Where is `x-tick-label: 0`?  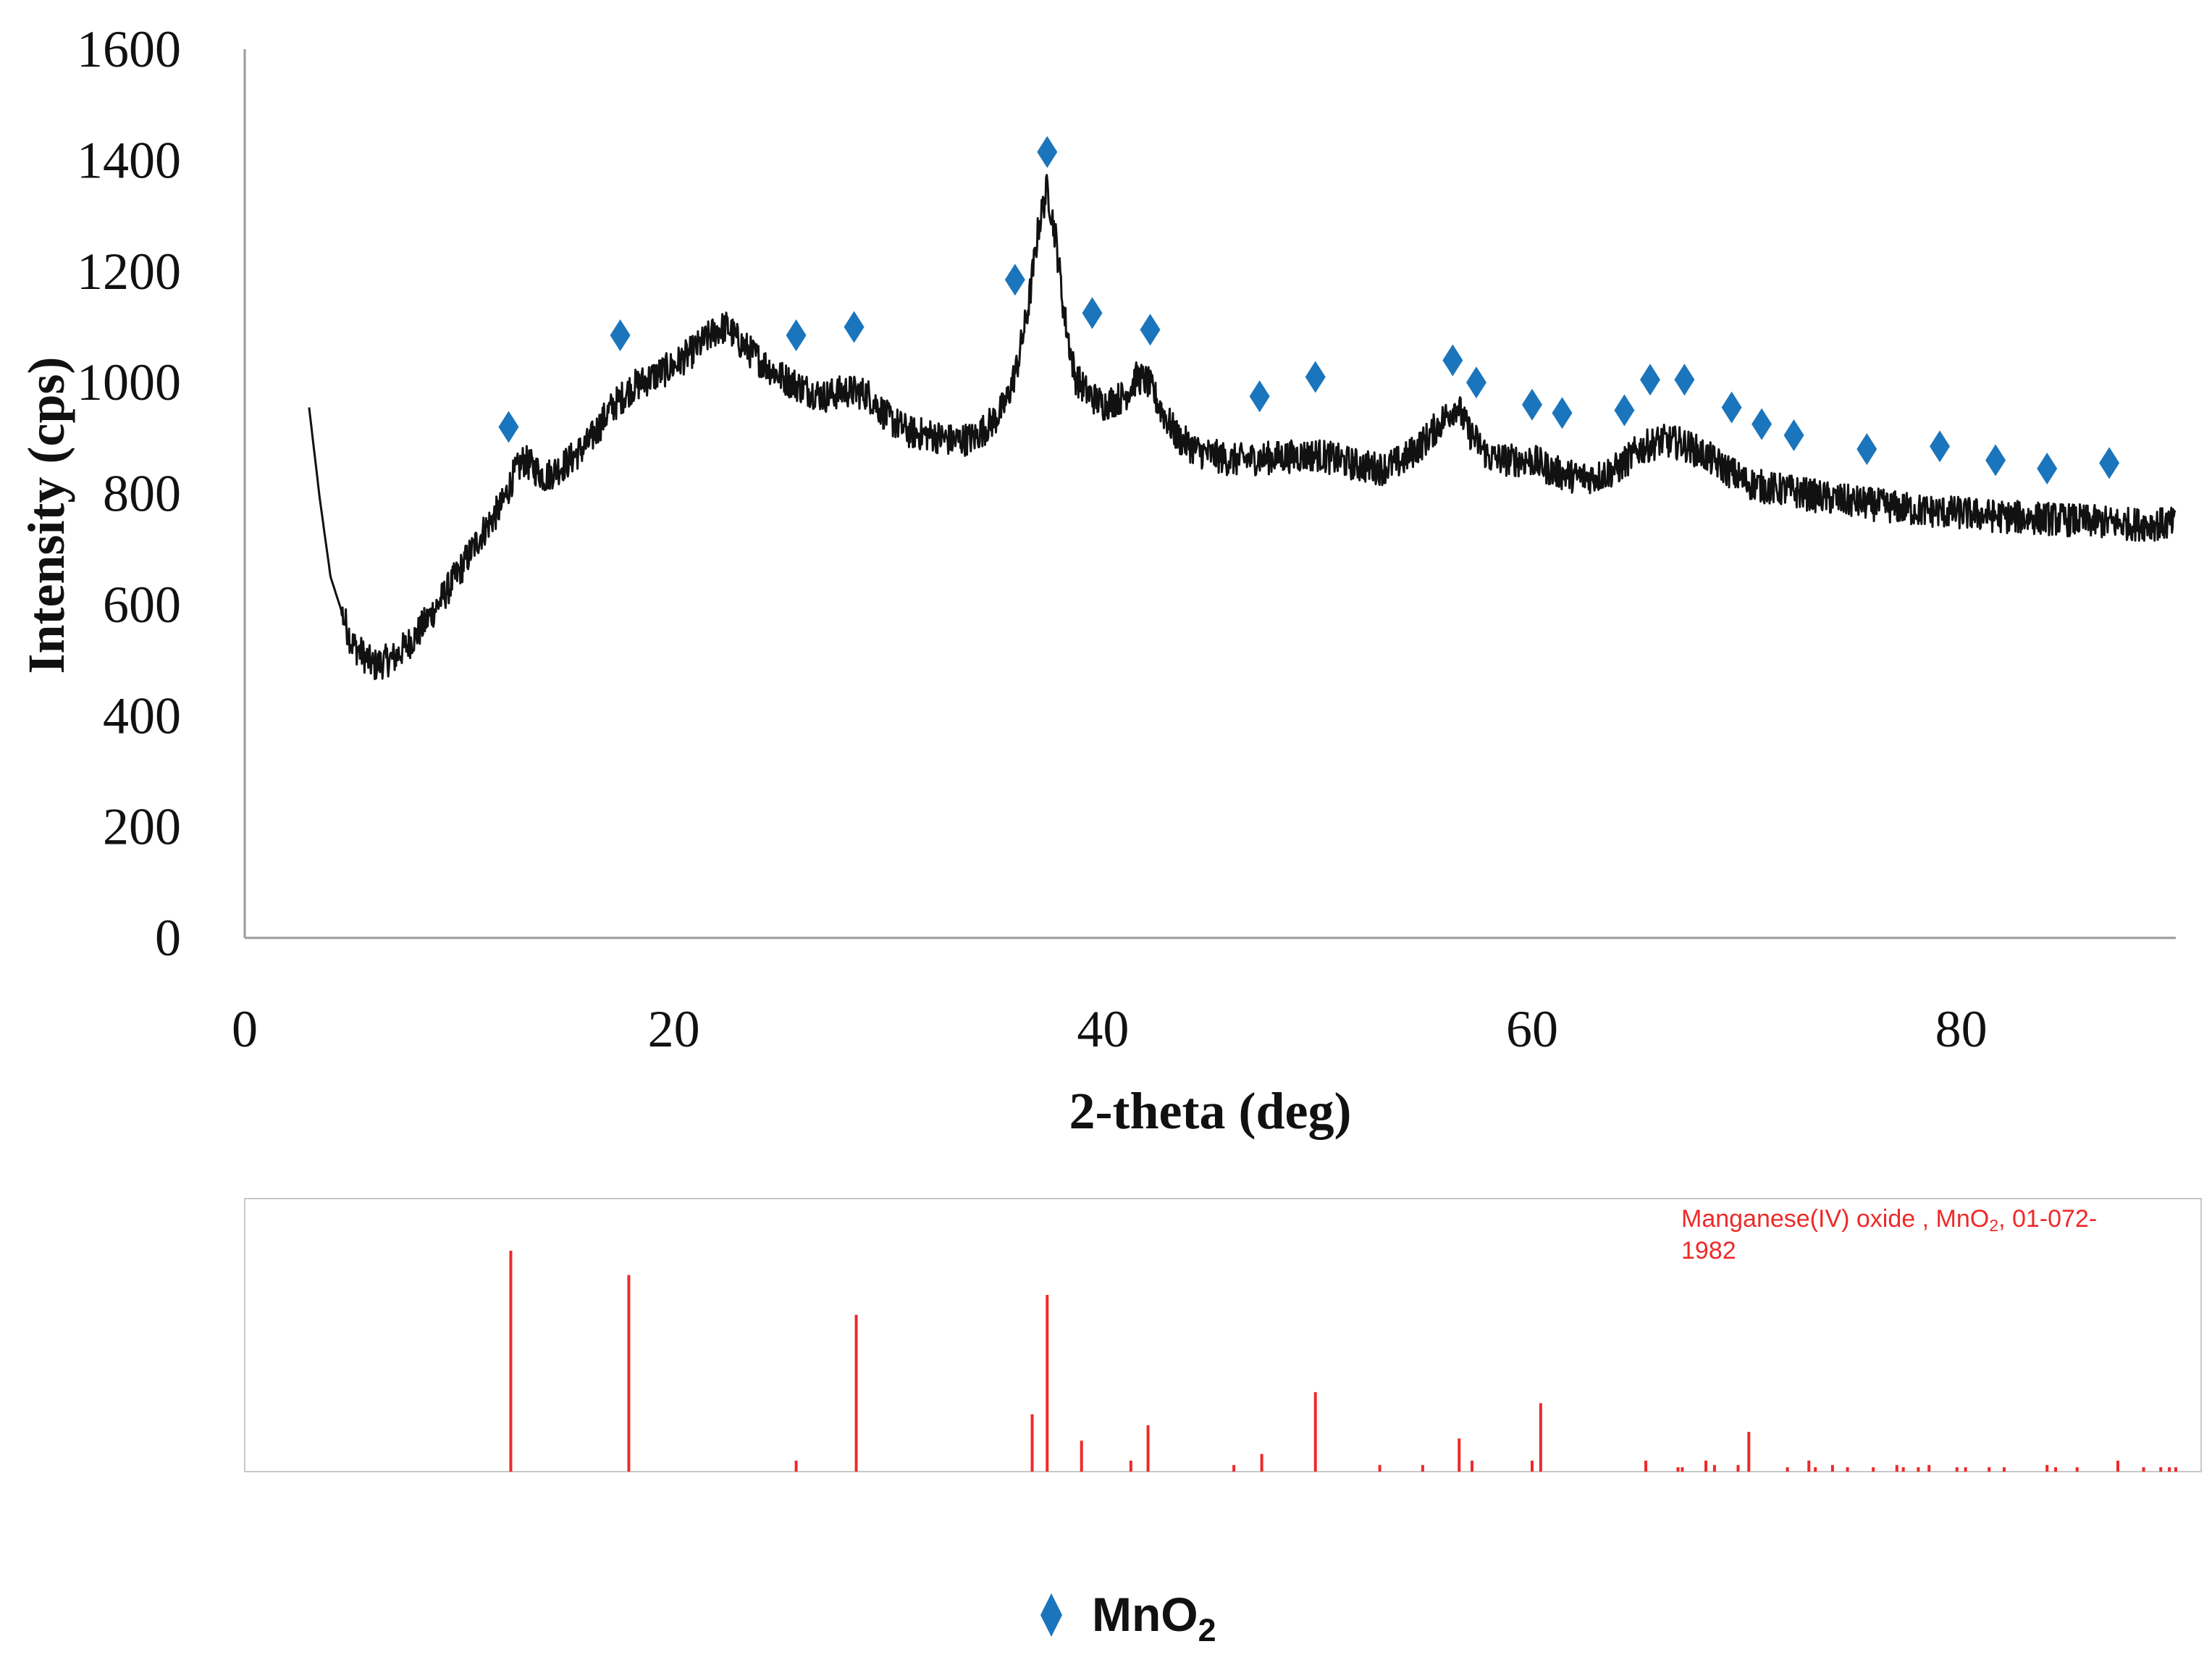 x-tick-label: 0 is located at coordinates (245, 1029).